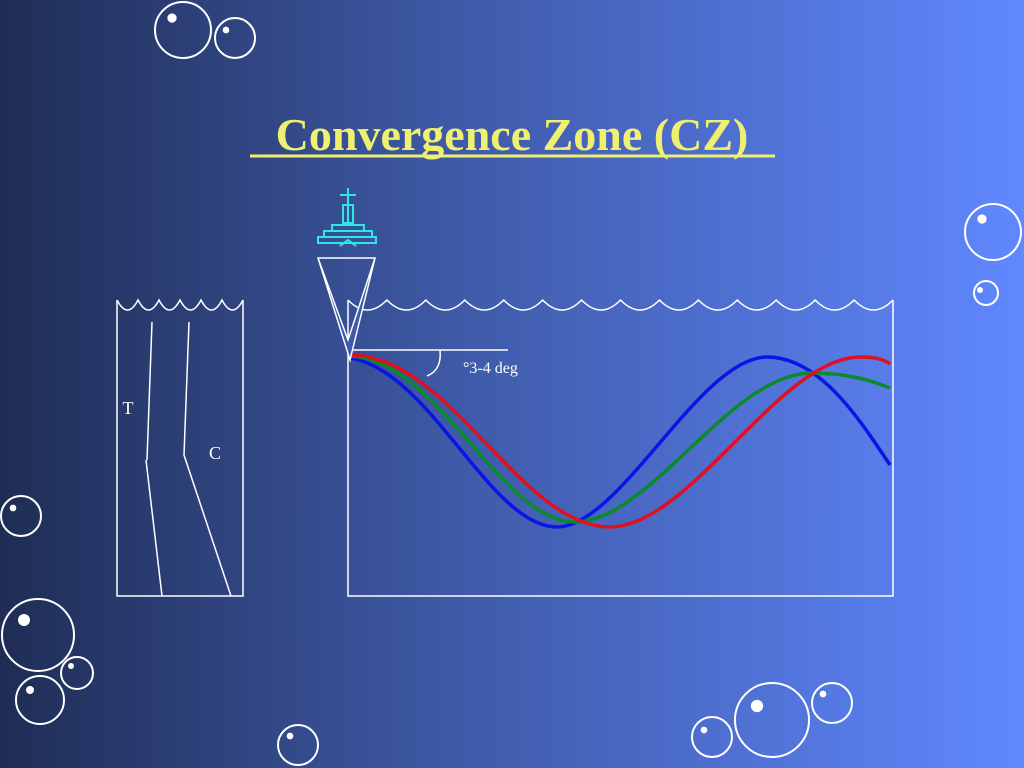  What do you see at coordinates (346, 310) in the screenshot?
I see `ship-hull` at bounding box center [346, 310].